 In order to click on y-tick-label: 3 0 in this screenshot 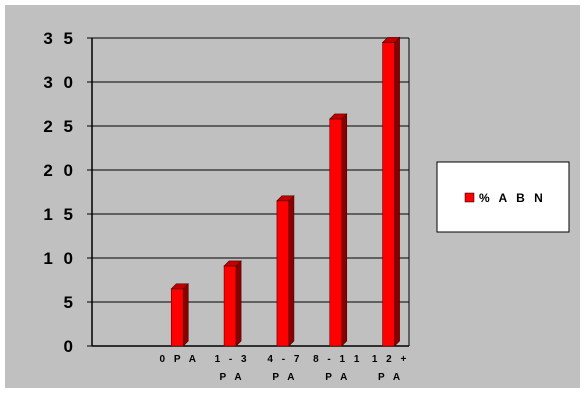, I will do `click(59, 82)`.